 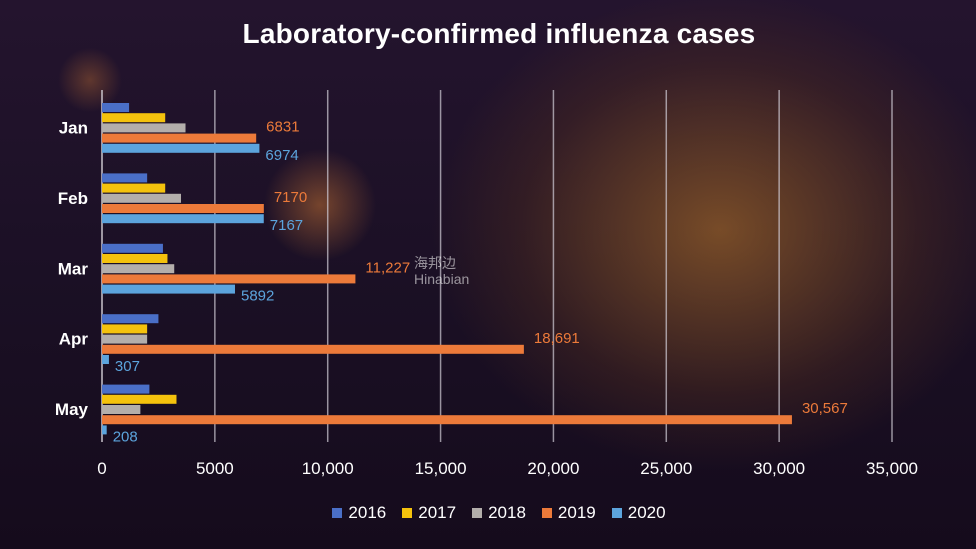 I want to click on legend-item: 2020, so click(x=638, y=513).